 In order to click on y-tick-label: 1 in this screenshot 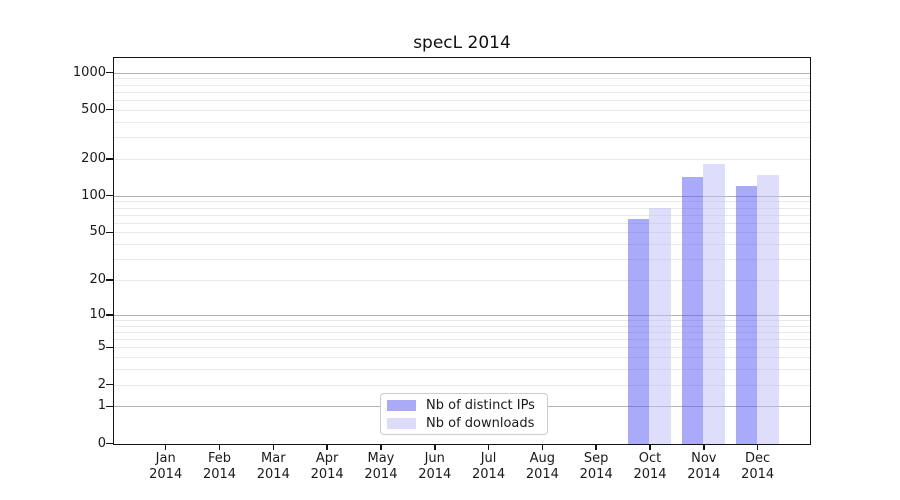, I will do `click(101, 406)`.